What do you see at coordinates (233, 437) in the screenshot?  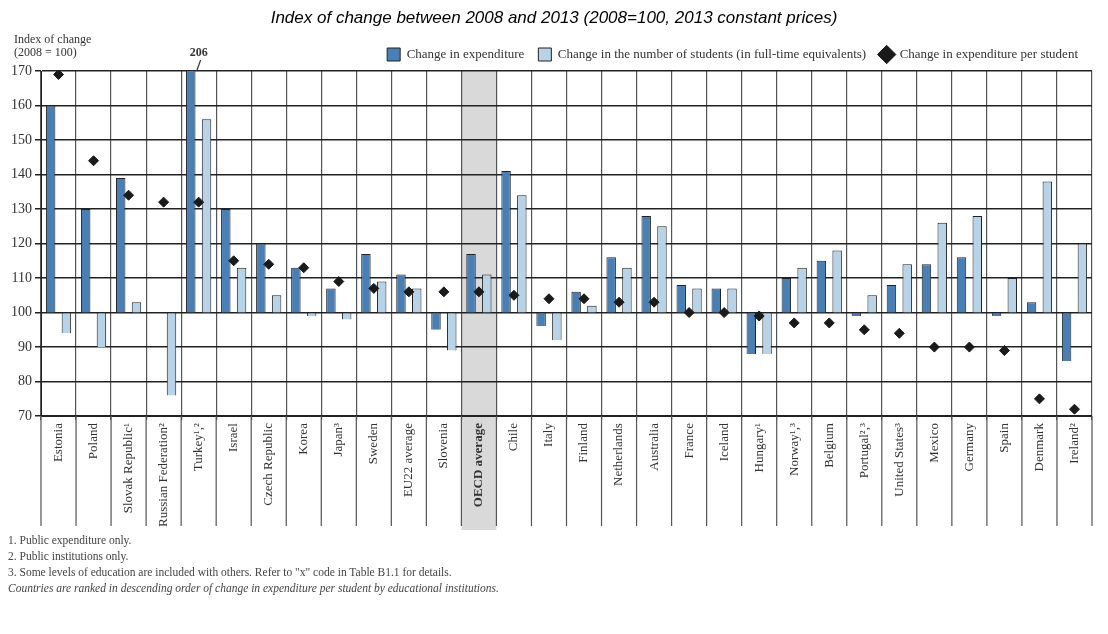 I see `x-tick-label: Israel` at bounding box center [233, 437].